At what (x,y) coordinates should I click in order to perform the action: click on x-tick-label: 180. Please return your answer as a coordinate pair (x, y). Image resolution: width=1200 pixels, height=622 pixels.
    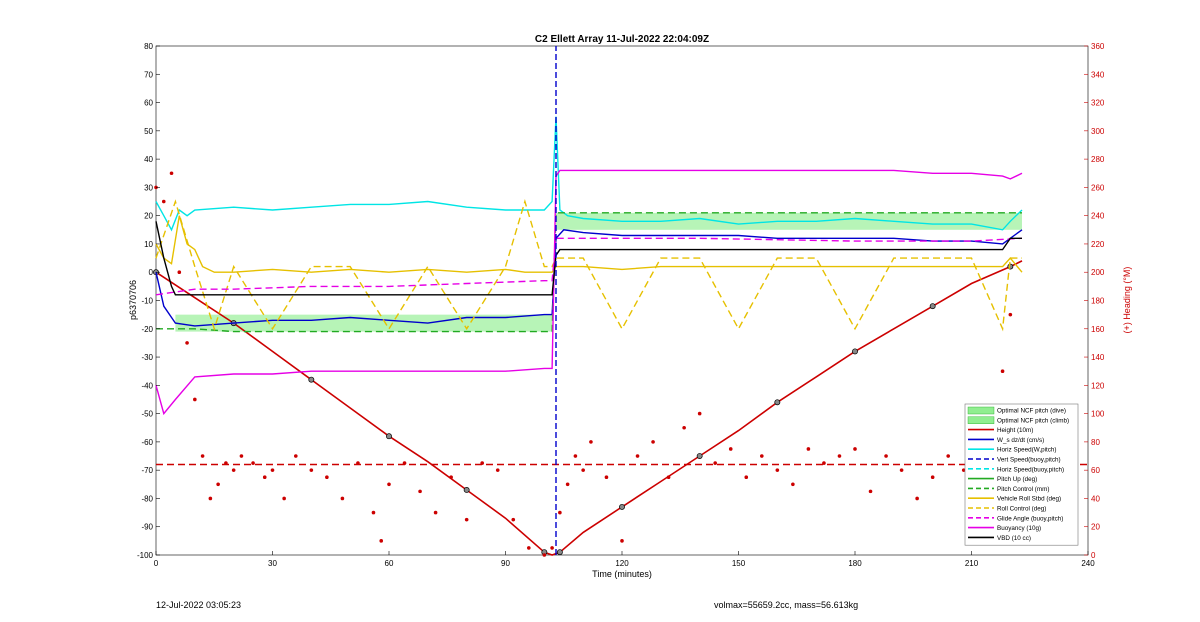
    Looking at the image, I should click on (855, 563).